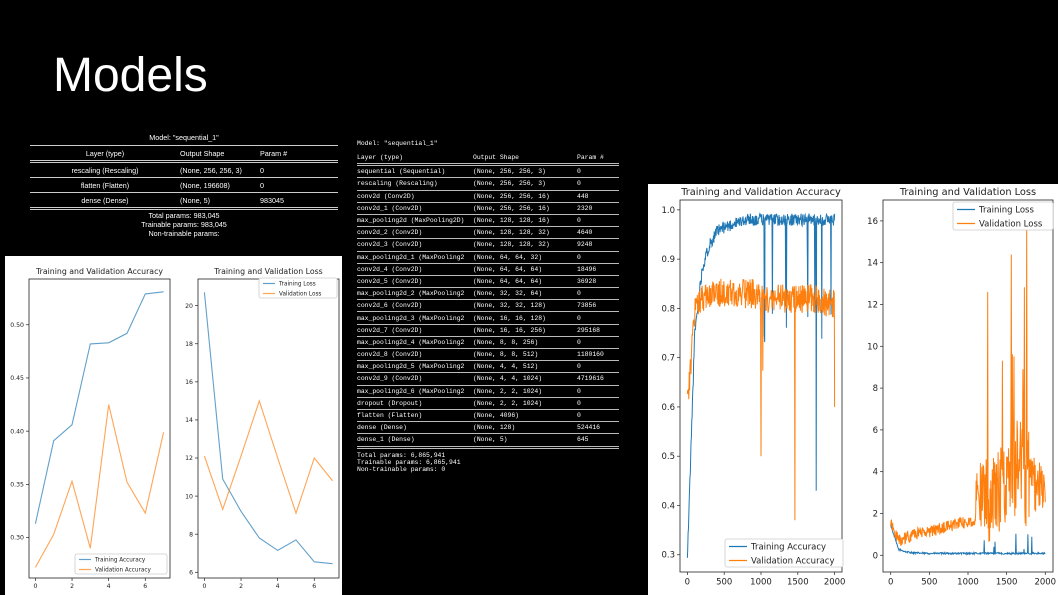  Describe the element at coordinates (272, 200) in the screenshot. I see `layer-params: 983045` at that location.